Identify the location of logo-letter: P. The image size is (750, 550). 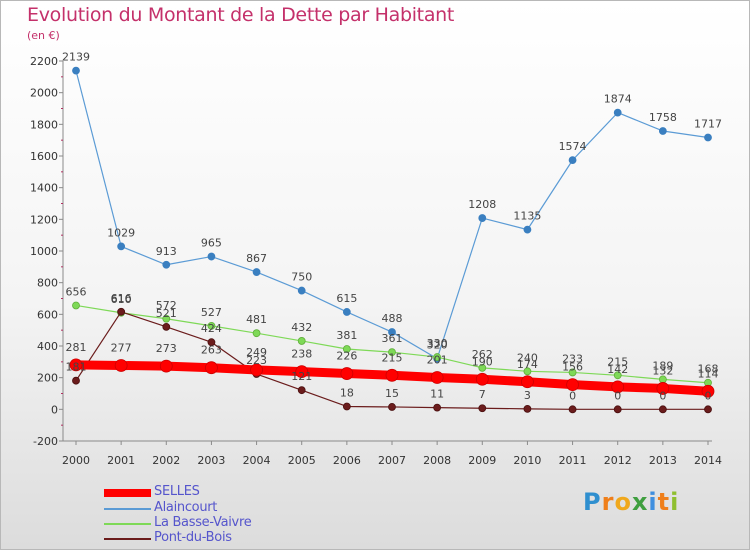
(592, 502).